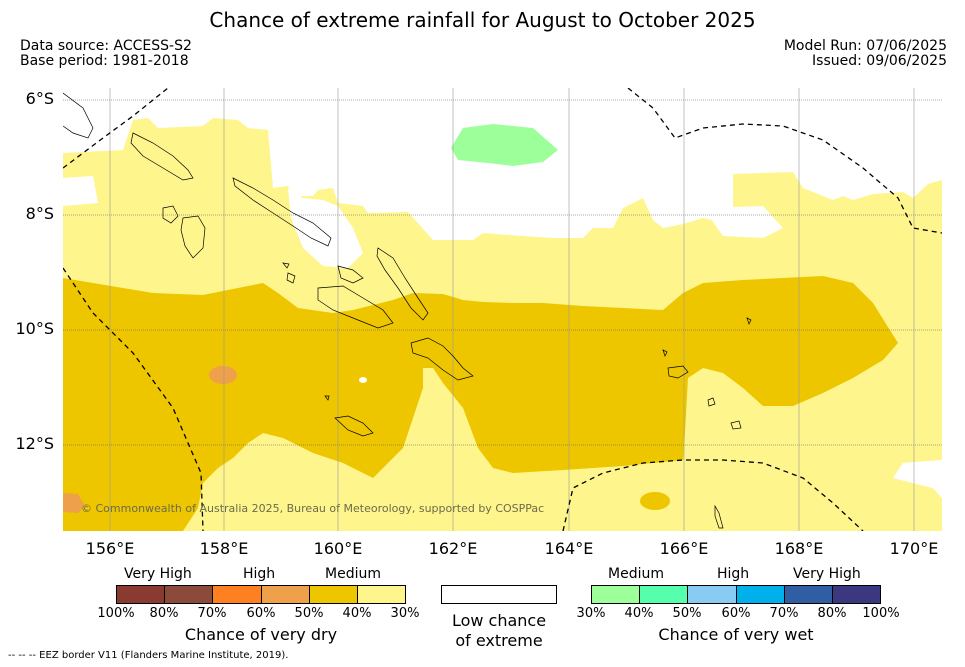 The height and width of the screenshot is (667, 965). What do you see at coordinates (655, 501) in the screenshot?
I see `region-medium-dry-spot` at bounding box center [655, 501].